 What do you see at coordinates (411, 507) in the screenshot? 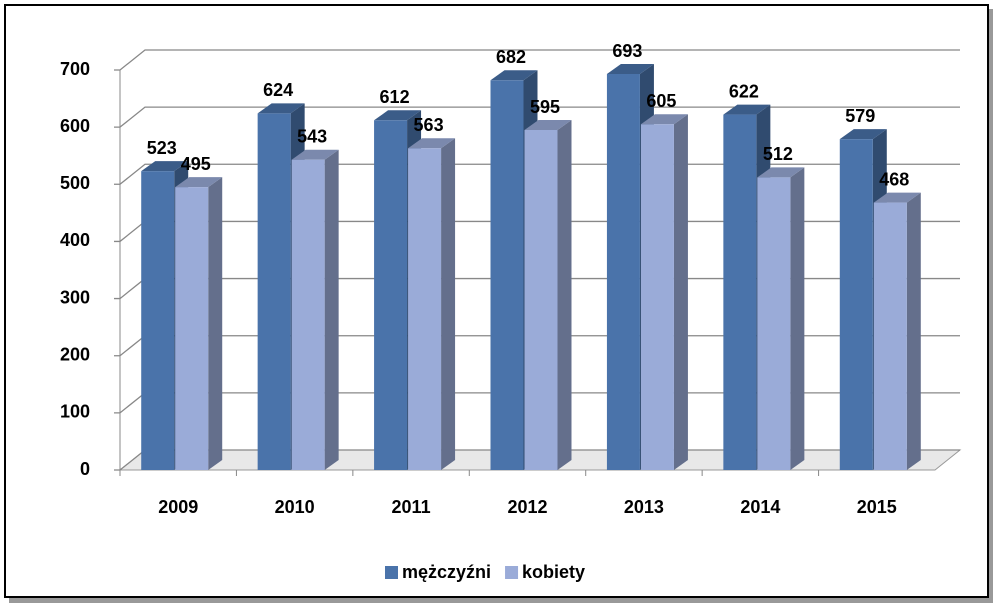
I see `x-tick-label: 2011` at bounding box center [411, 507].